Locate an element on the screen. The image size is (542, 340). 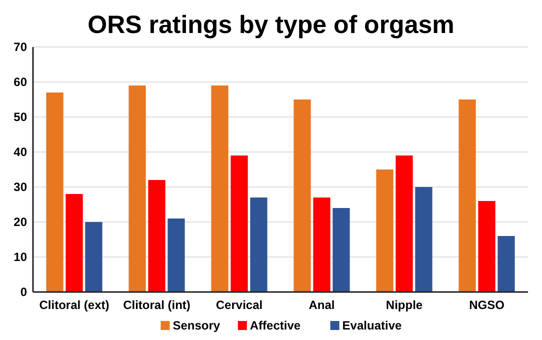
y-tick-label: 60 is located at coordinates (21, 82).